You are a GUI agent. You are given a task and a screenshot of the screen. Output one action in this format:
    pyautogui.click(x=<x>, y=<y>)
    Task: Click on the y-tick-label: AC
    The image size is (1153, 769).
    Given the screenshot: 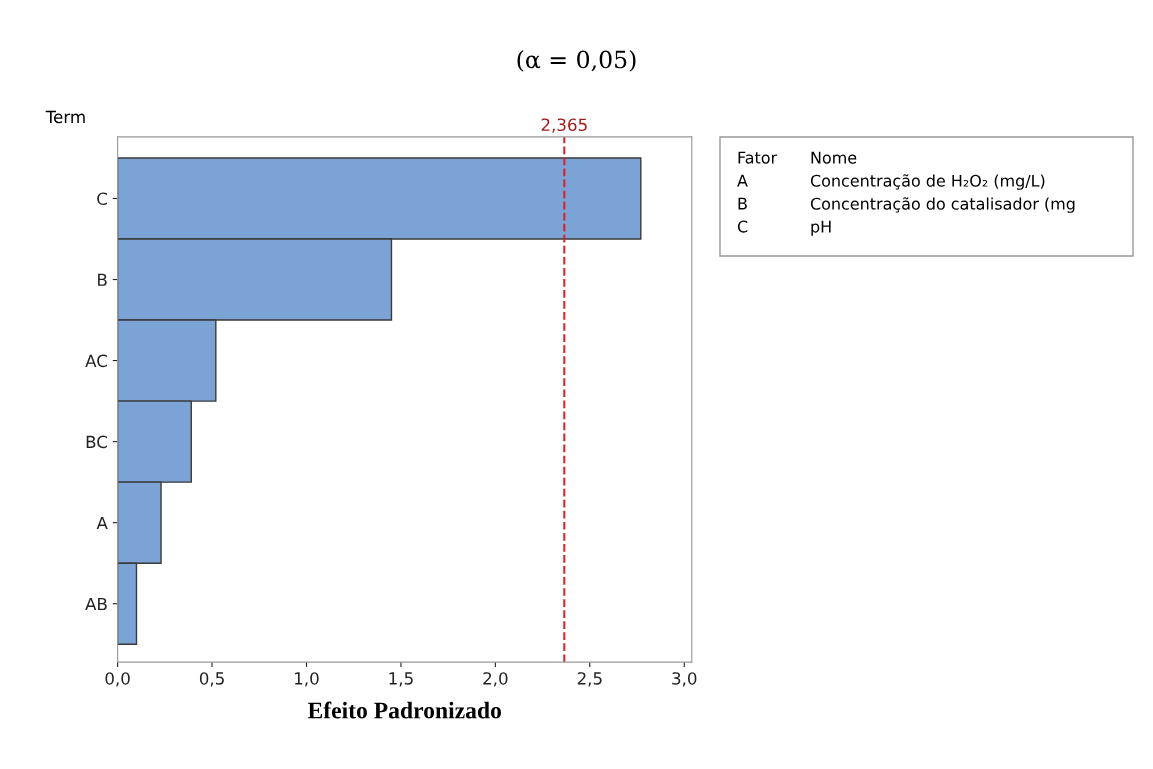 What is the action you would take?
    pyautogui.click(x=96, y=361)
    